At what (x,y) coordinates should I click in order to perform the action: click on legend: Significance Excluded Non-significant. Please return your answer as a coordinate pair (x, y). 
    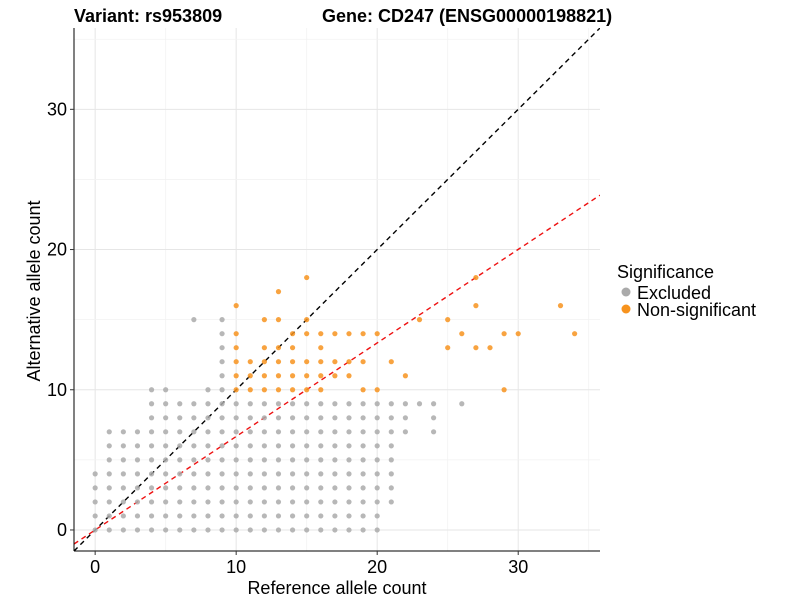
    Looking at the image, I should click on (686, 291).